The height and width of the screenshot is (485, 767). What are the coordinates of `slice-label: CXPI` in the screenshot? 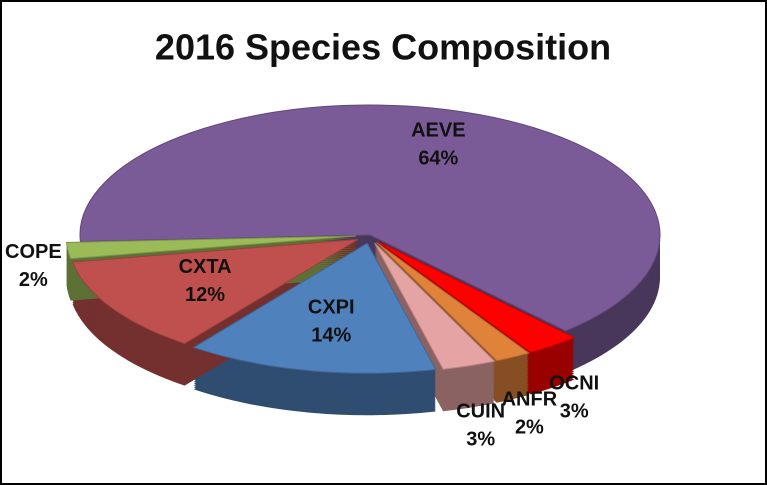 It's located at (331, 307).